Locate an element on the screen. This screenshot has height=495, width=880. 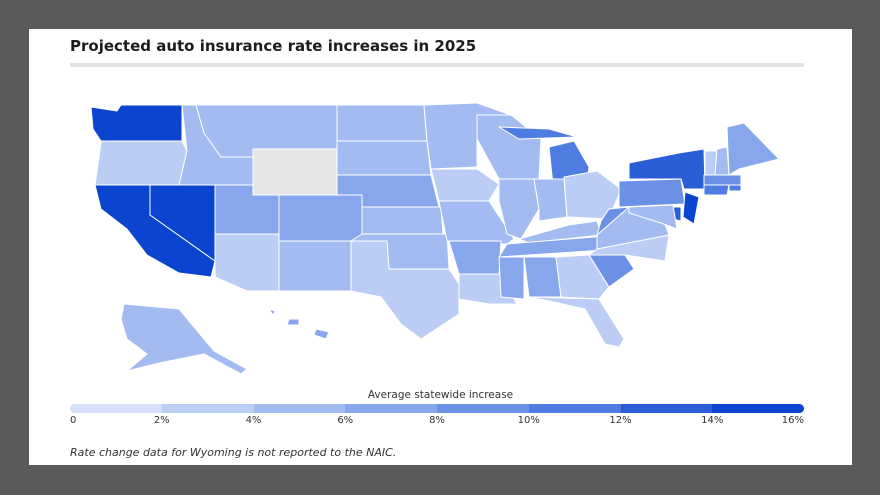
state-wi is located at coordinates (509, 147).